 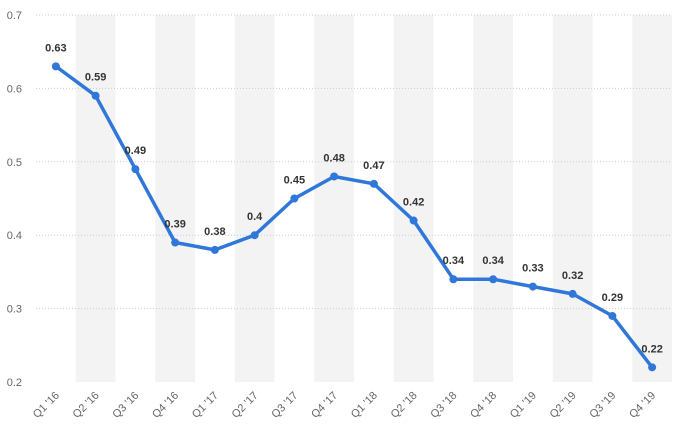 What do you see at coordinates (14, 310) in the screenshot?
I see `y-tick-label: 0.3` at bounding box center [14, 310].